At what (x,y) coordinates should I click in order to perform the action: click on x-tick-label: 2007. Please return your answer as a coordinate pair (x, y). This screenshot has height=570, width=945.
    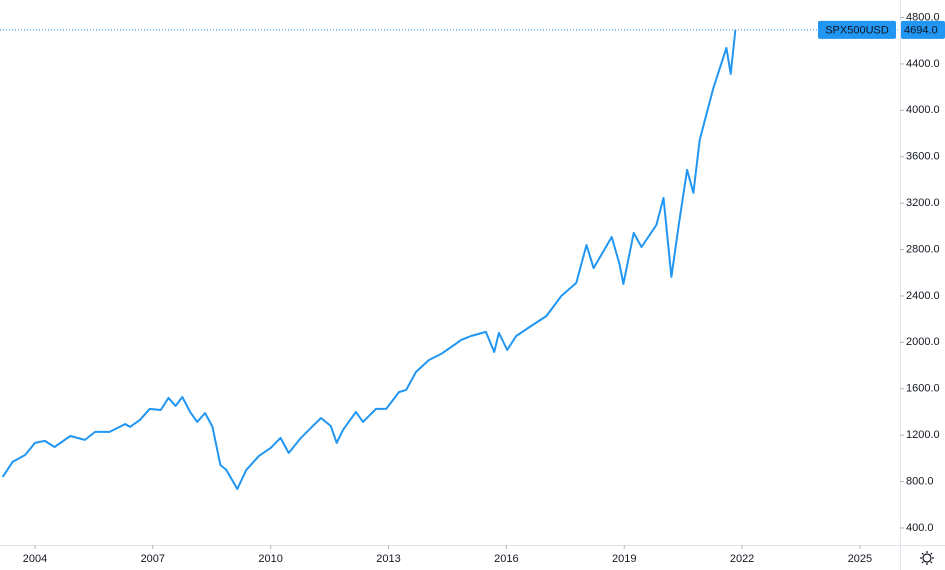
    Looking at the image, I should click on (153, 559).